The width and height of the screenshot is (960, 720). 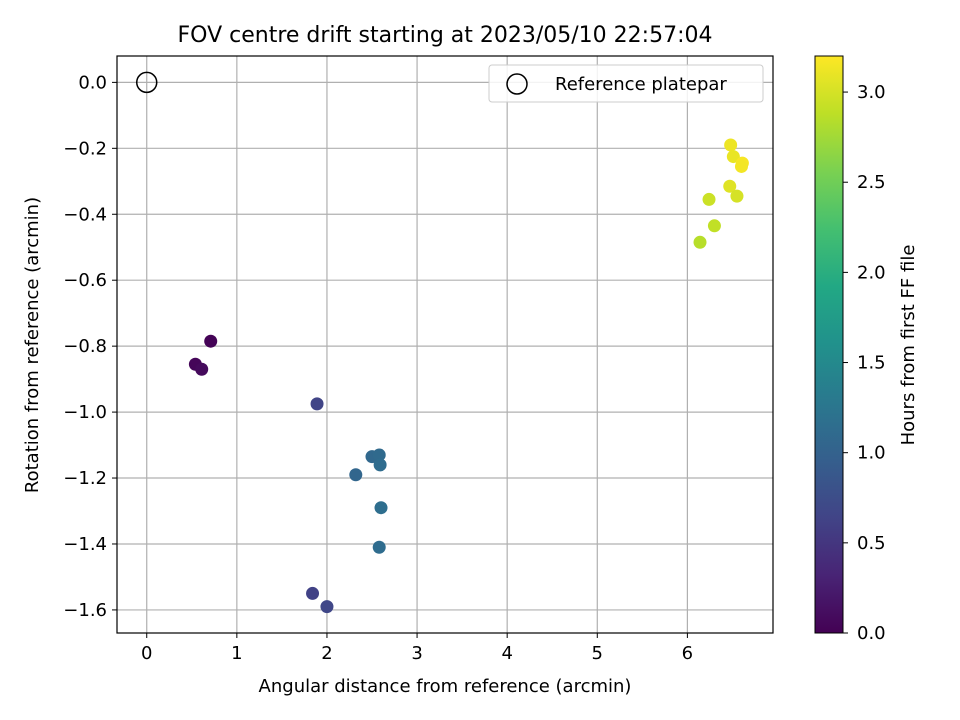 I want to click on legend-marker-icon, so click(x=517, y=84).